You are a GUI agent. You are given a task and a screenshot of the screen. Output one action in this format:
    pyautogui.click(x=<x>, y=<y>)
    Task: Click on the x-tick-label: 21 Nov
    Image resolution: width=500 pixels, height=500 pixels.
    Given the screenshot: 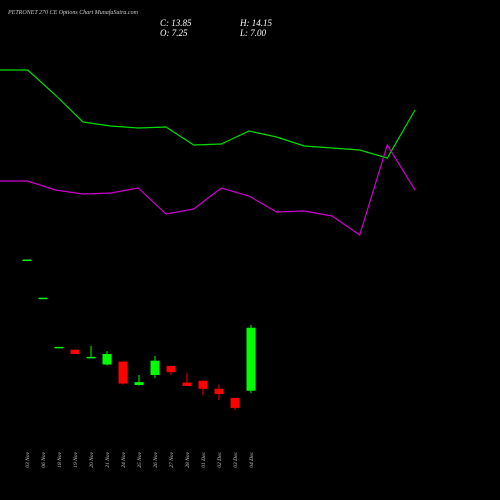 What is the action you would take?
    pyautogui.click(x=108, y=459)
    